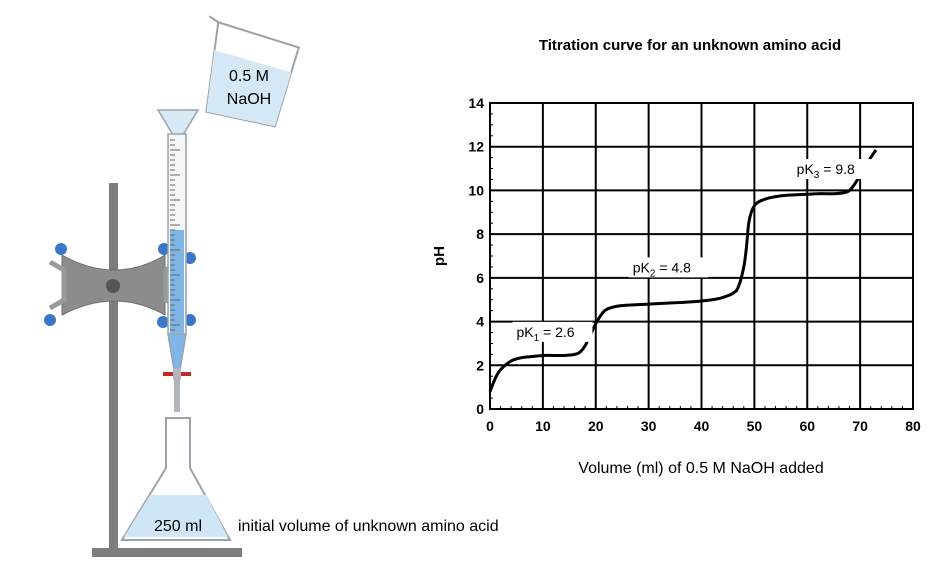  What do you see at coordinates (480, 322) in the screenshot?
I see `y-tick-label: 4` at bounding box center [480, 322].